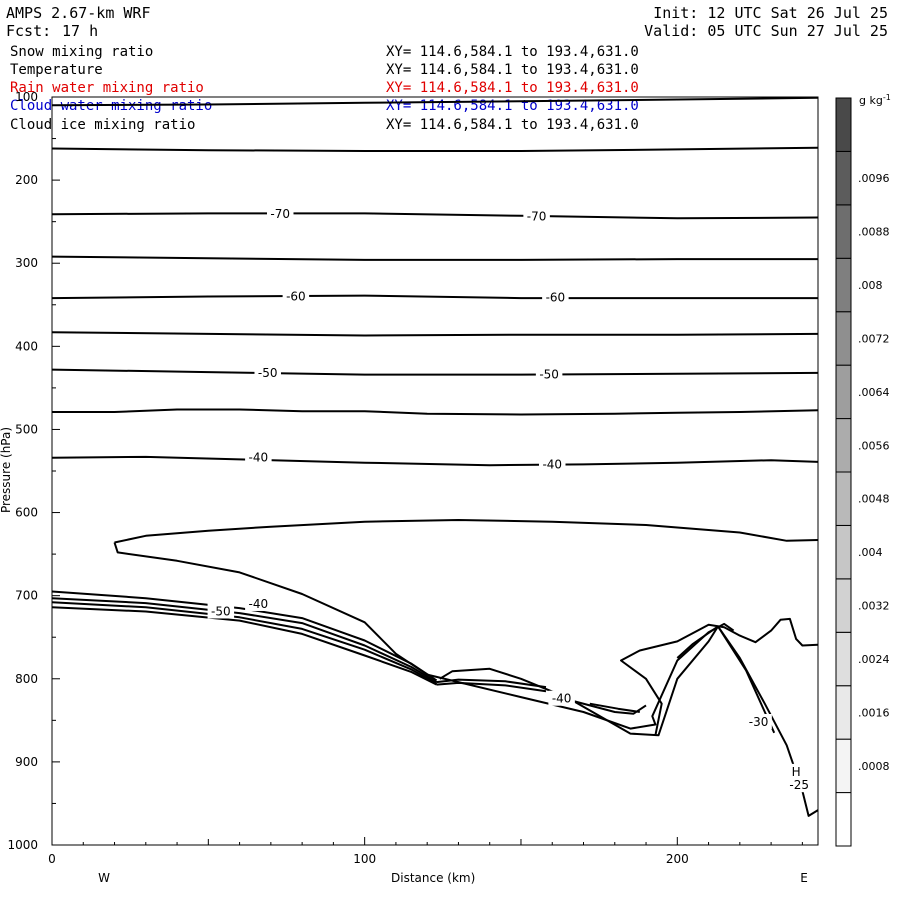 The image size is (900, 900). Describe the element at coordinates (766, 31) in the screenshot. I see `valid-time: Valid: 05 UTC Sun 27 Jul 25` at that location.